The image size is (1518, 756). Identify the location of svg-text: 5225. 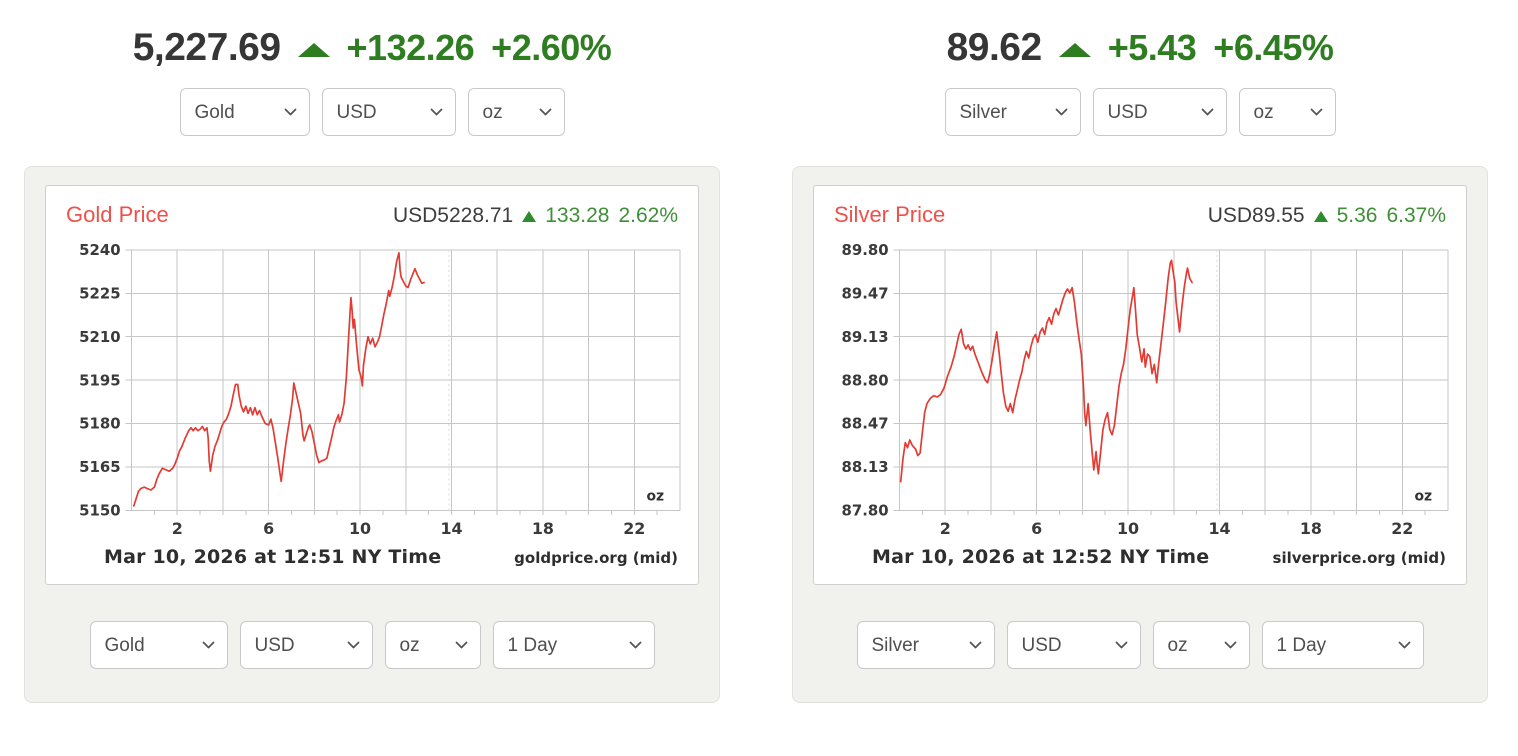
(99, 294).